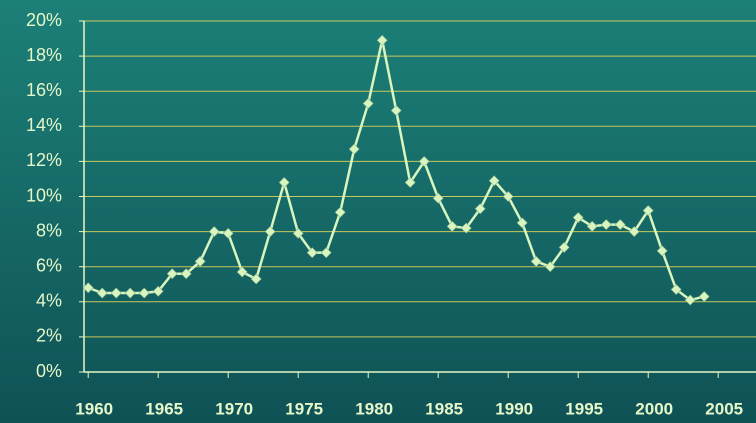 This screenshot has width=756, height=423. What do you see at coordinates (654, 408) in the screenshot?
I see `x-tick-label: 2000` at bounding box center [654, 408].